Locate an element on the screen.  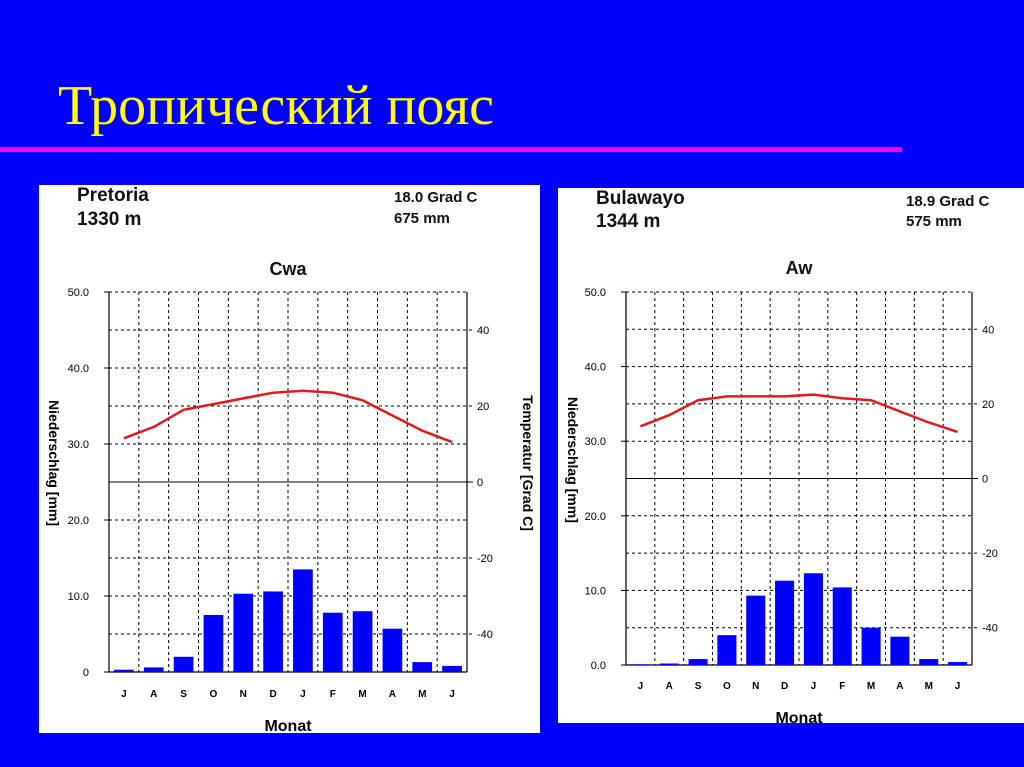
y2-axis-label: Temperatur [Grad C] is located at coordinates (528, 463).